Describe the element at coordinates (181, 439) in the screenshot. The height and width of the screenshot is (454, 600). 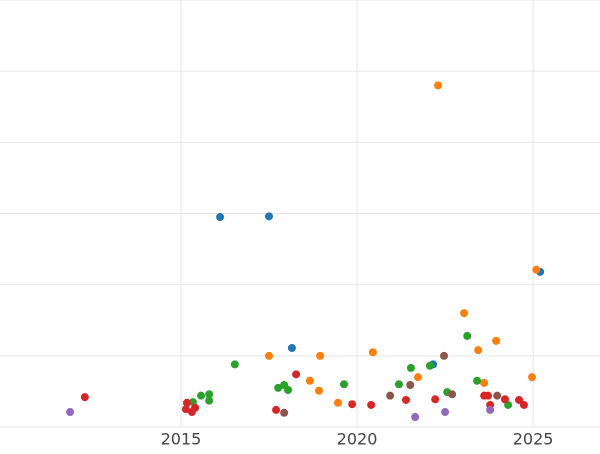
I see `x-tick-label: 2015` at that location.